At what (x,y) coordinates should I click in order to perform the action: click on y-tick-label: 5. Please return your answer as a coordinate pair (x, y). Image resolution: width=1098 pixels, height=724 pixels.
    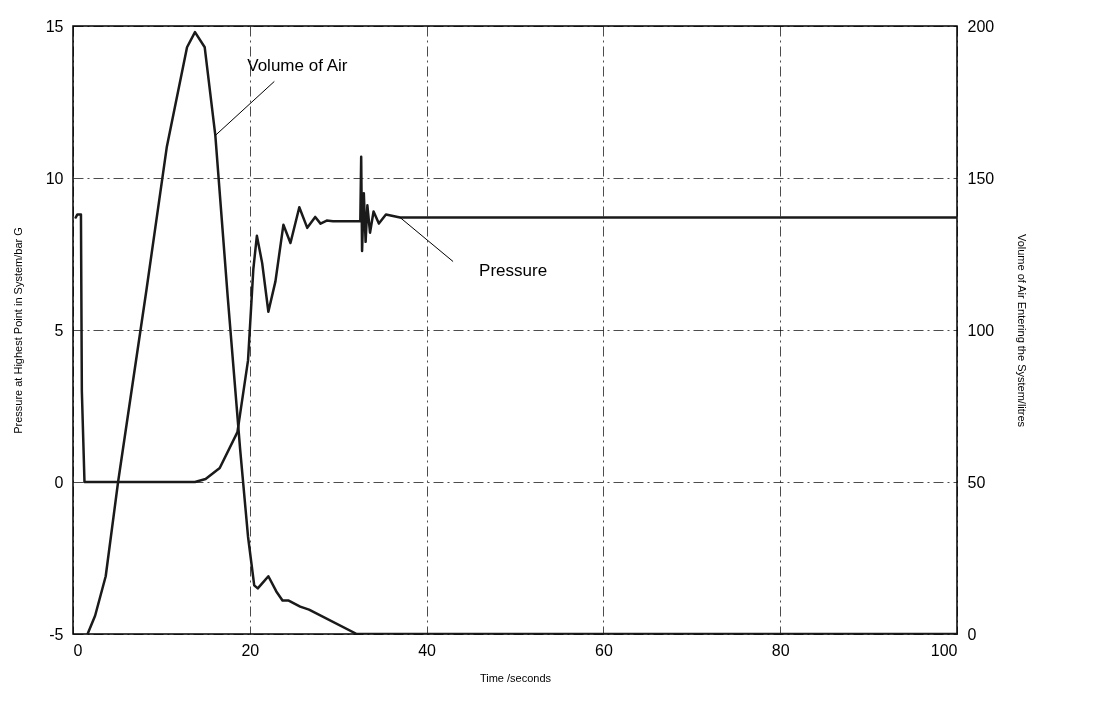
    Looking at the image, I should click on (59, 330).